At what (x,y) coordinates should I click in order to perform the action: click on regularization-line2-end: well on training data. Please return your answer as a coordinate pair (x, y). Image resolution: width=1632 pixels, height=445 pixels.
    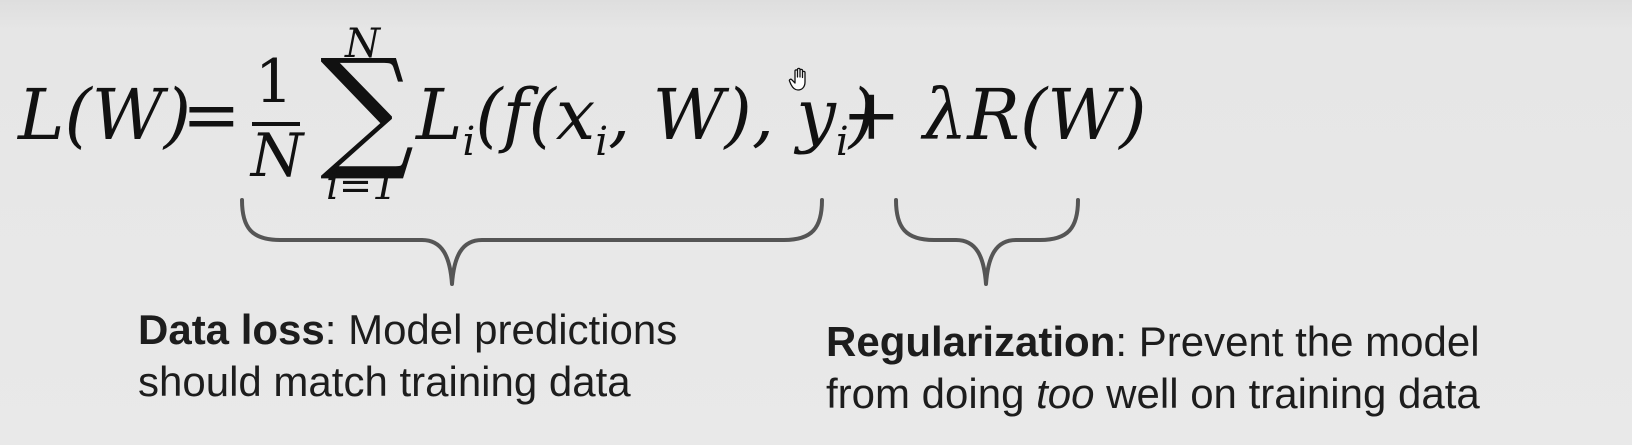
    Looking at the image, I should click on (1287, 393).